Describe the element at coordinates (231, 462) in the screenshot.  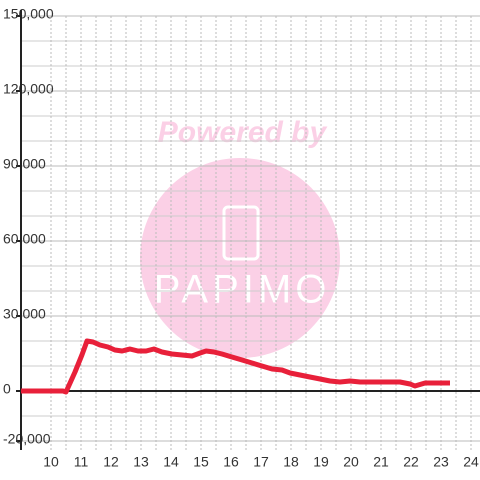
I see `x-tick-label: 16` at that location.